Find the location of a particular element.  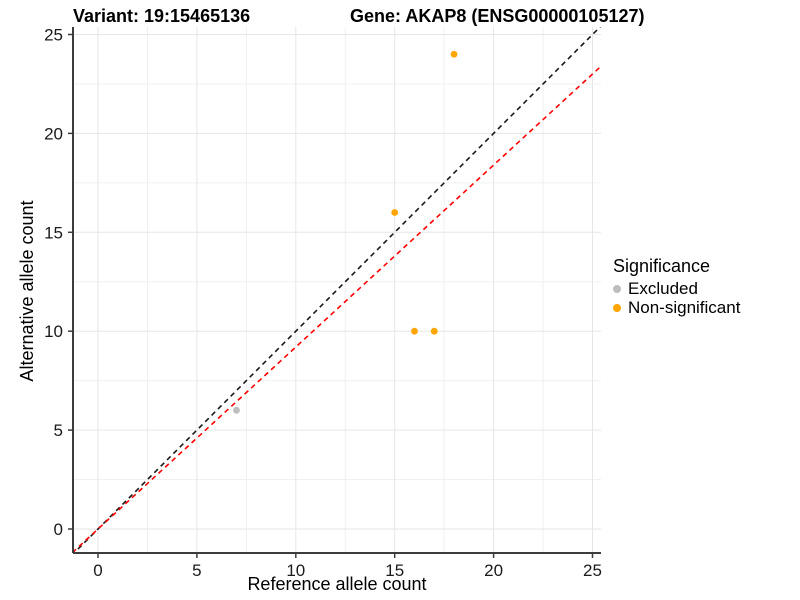

x-tick-label: 10 is located at coordinates (295, 570).